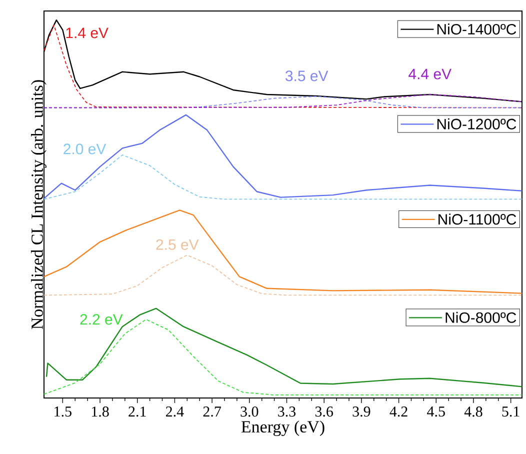 The width and height of the screenshot is (526, 454). Describe the element at coordinates (361, 411) in the screenshot. I see `x-tick-label: 3.9` at that location.